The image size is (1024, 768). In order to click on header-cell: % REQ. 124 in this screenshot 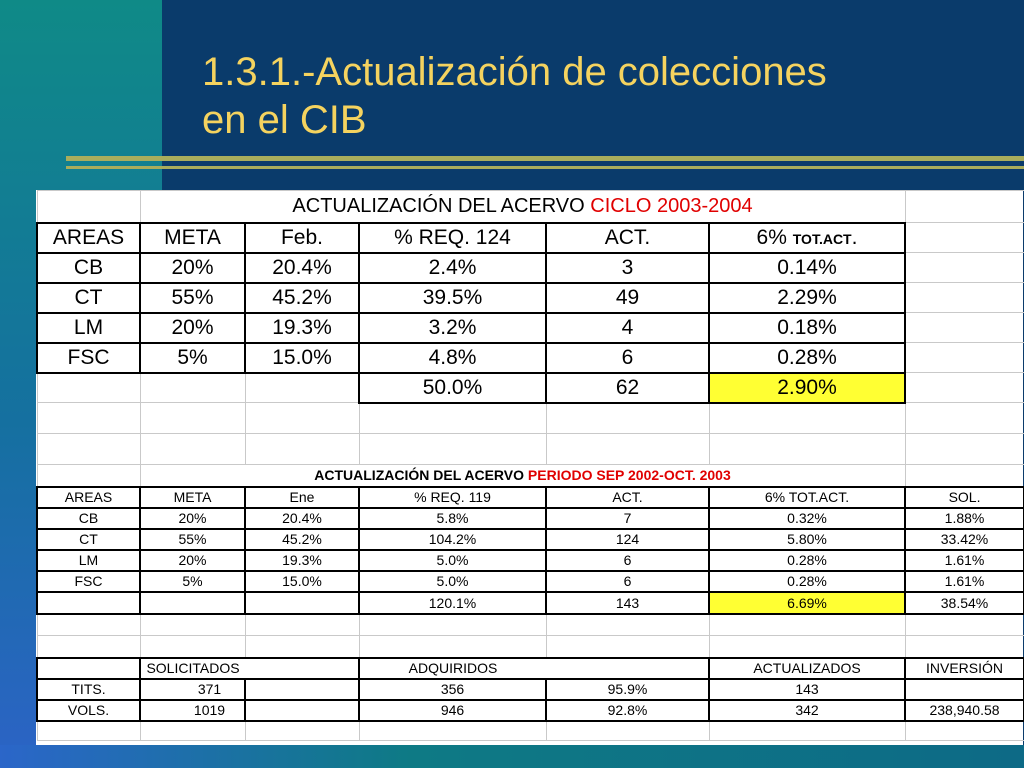, I will do `click(452, 237)`.